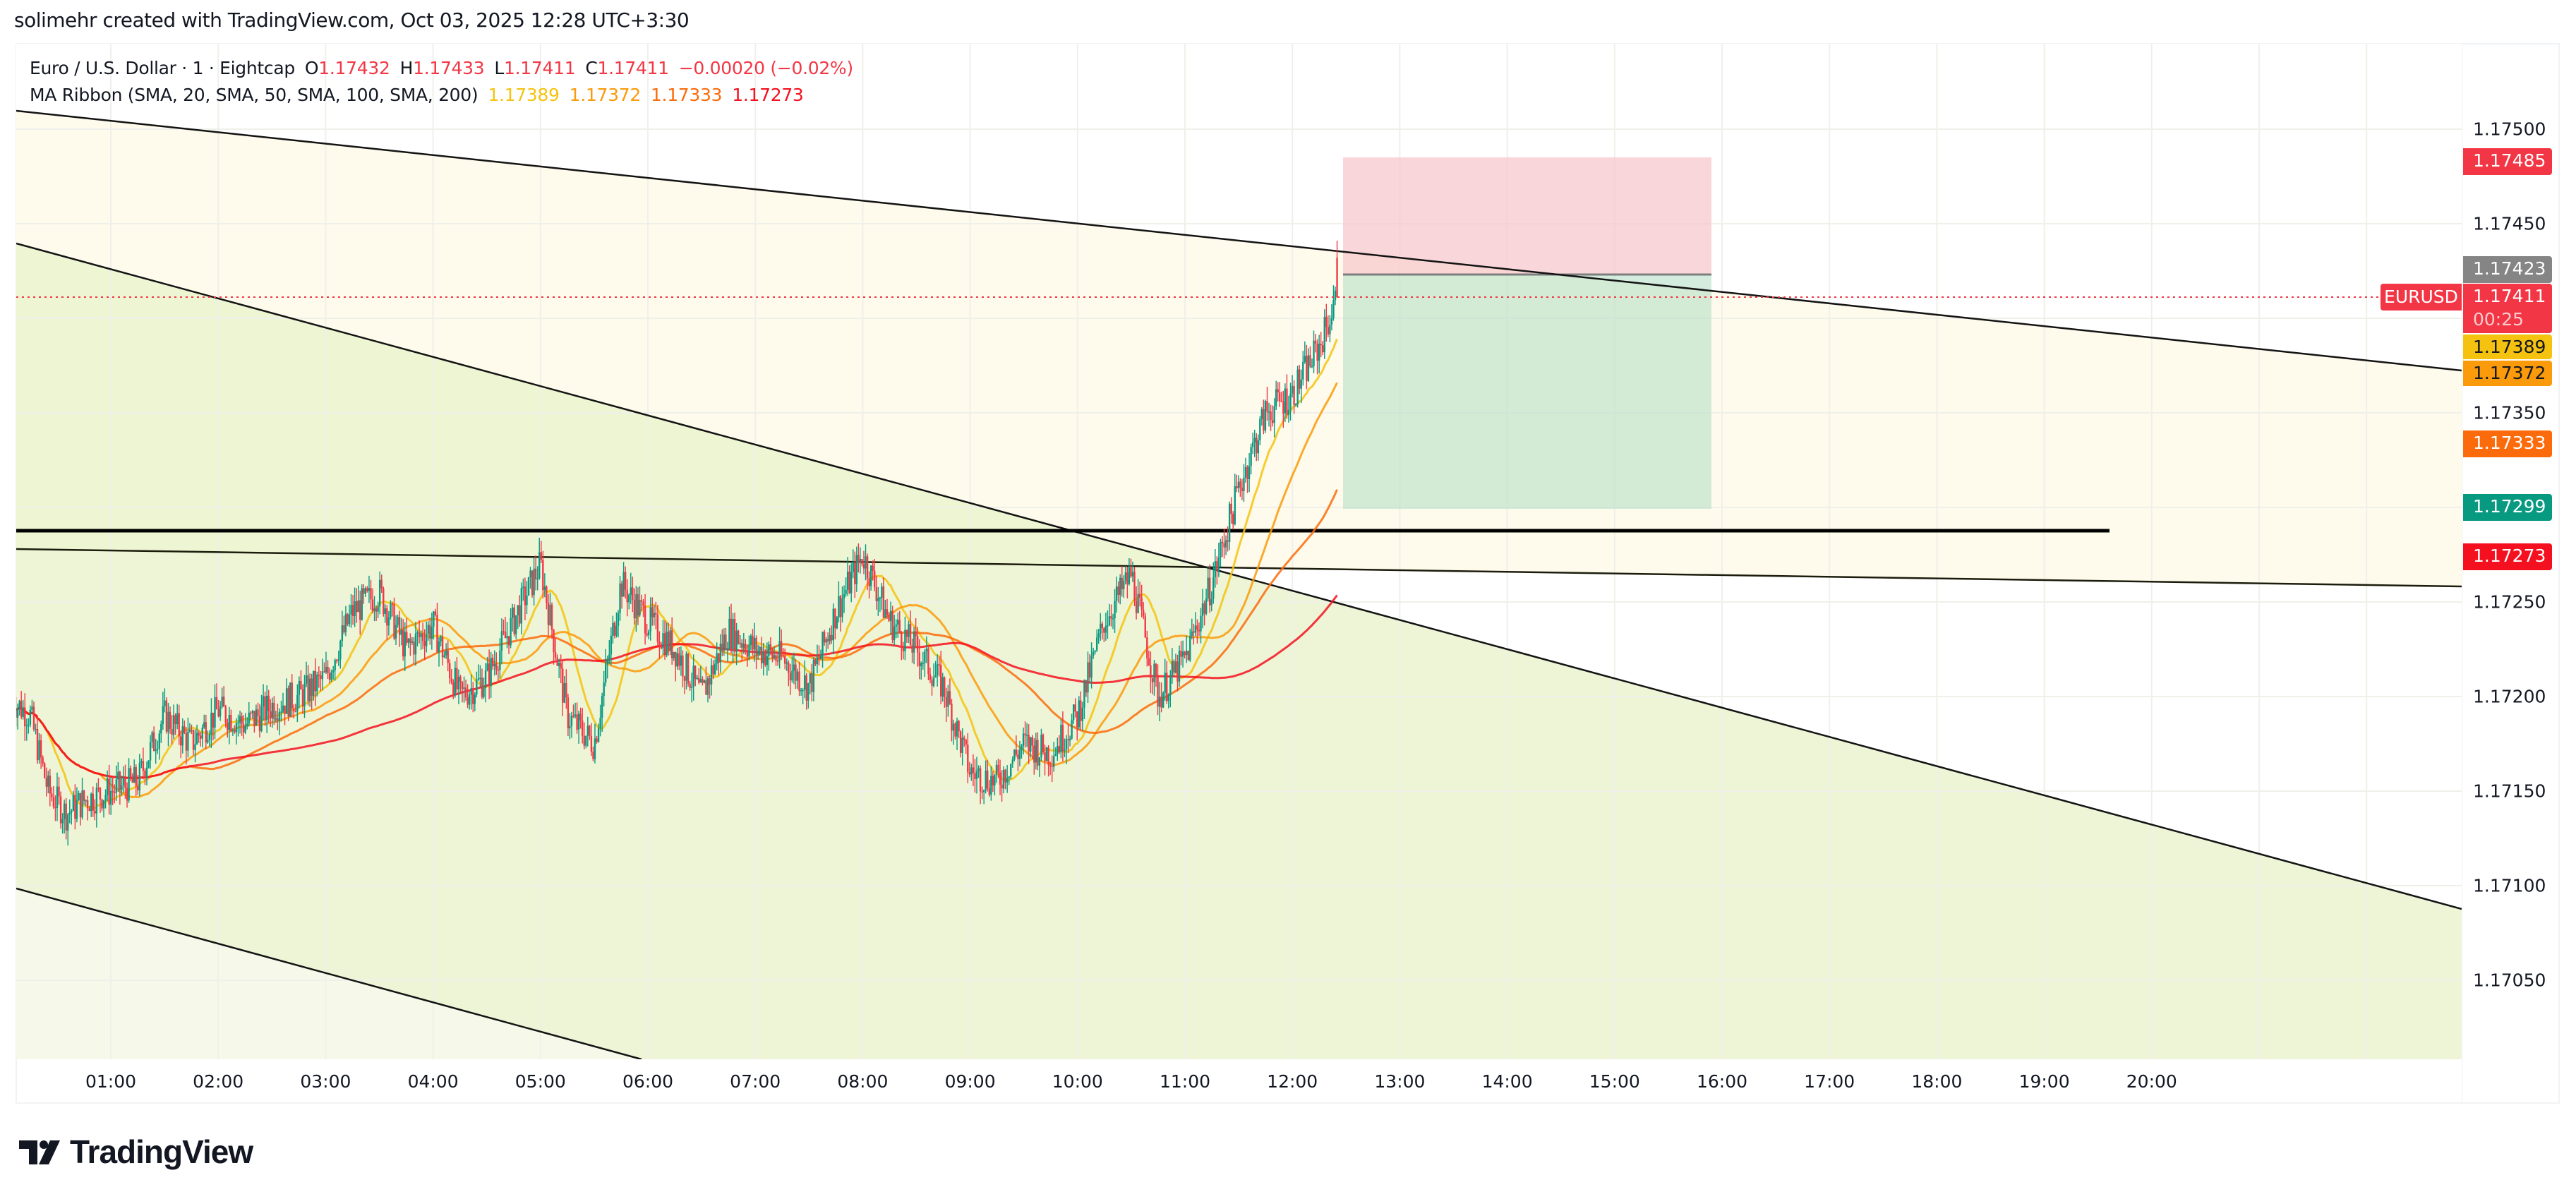 The width and height of the screenshot is (2576, 1199). What do you see at coordinates (161, 1151) in the screenshot?
I see `tradingview-logo-text: TradingView` at bounding box center [161, 1151].